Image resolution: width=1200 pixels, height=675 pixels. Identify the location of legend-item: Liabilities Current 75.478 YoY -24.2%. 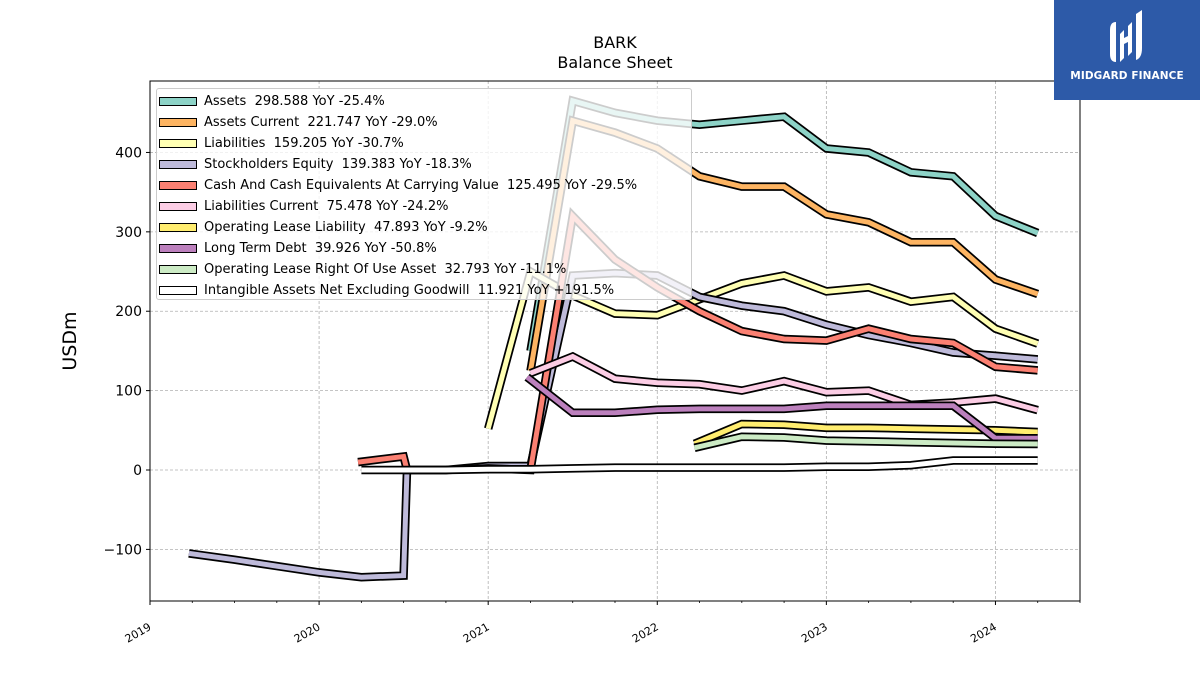
(303, 206).